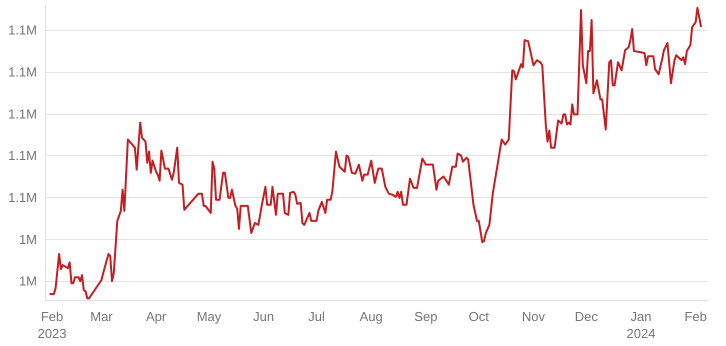  I want to click on x-tick-label: Feb, so click(695, 316).